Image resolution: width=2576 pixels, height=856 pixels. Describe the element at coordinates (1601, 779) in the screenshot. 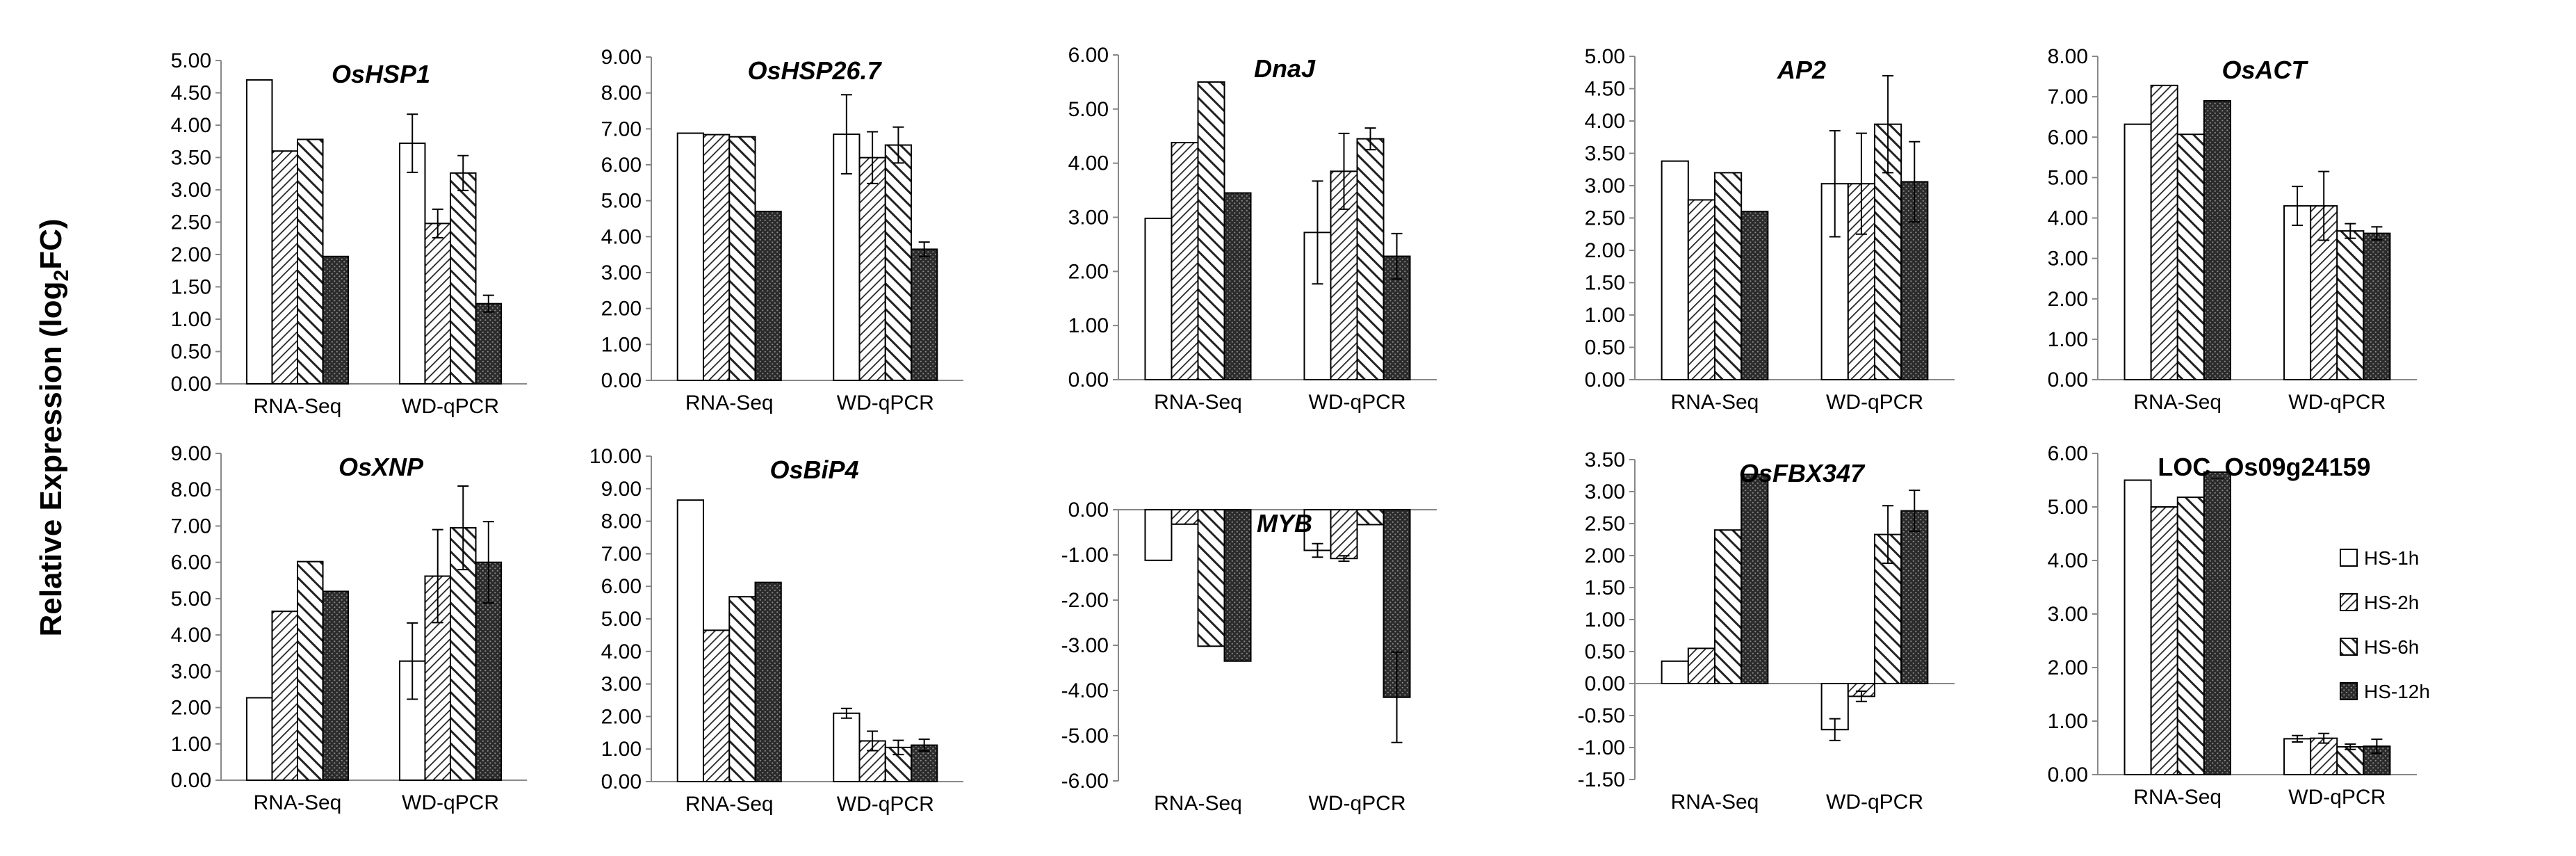

I see `y-tick-label: -1.50` at that location.